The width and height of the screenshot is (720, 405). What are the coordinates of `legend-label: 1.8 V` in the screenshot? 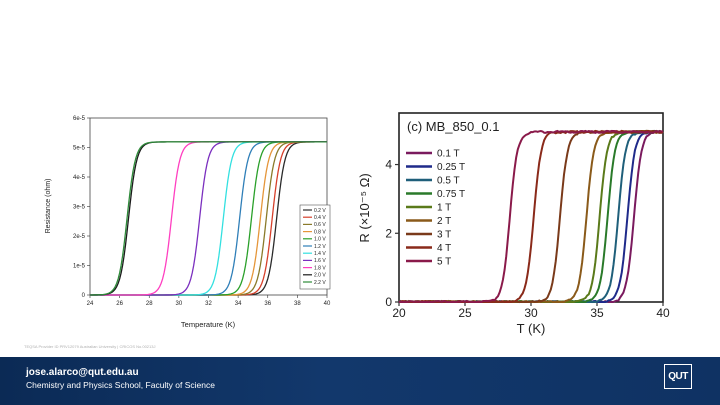 It's located at (320, 268).